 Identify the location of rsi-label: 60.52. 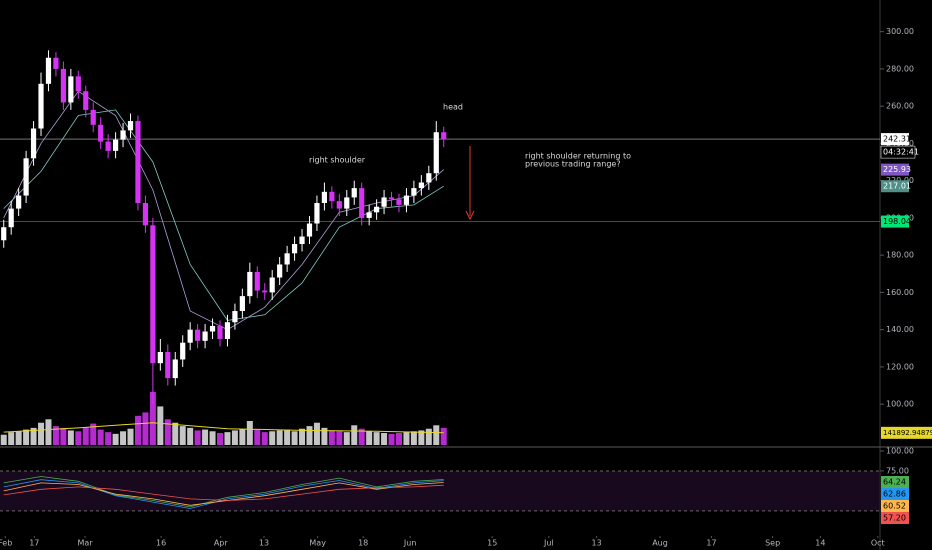
(894, 506).